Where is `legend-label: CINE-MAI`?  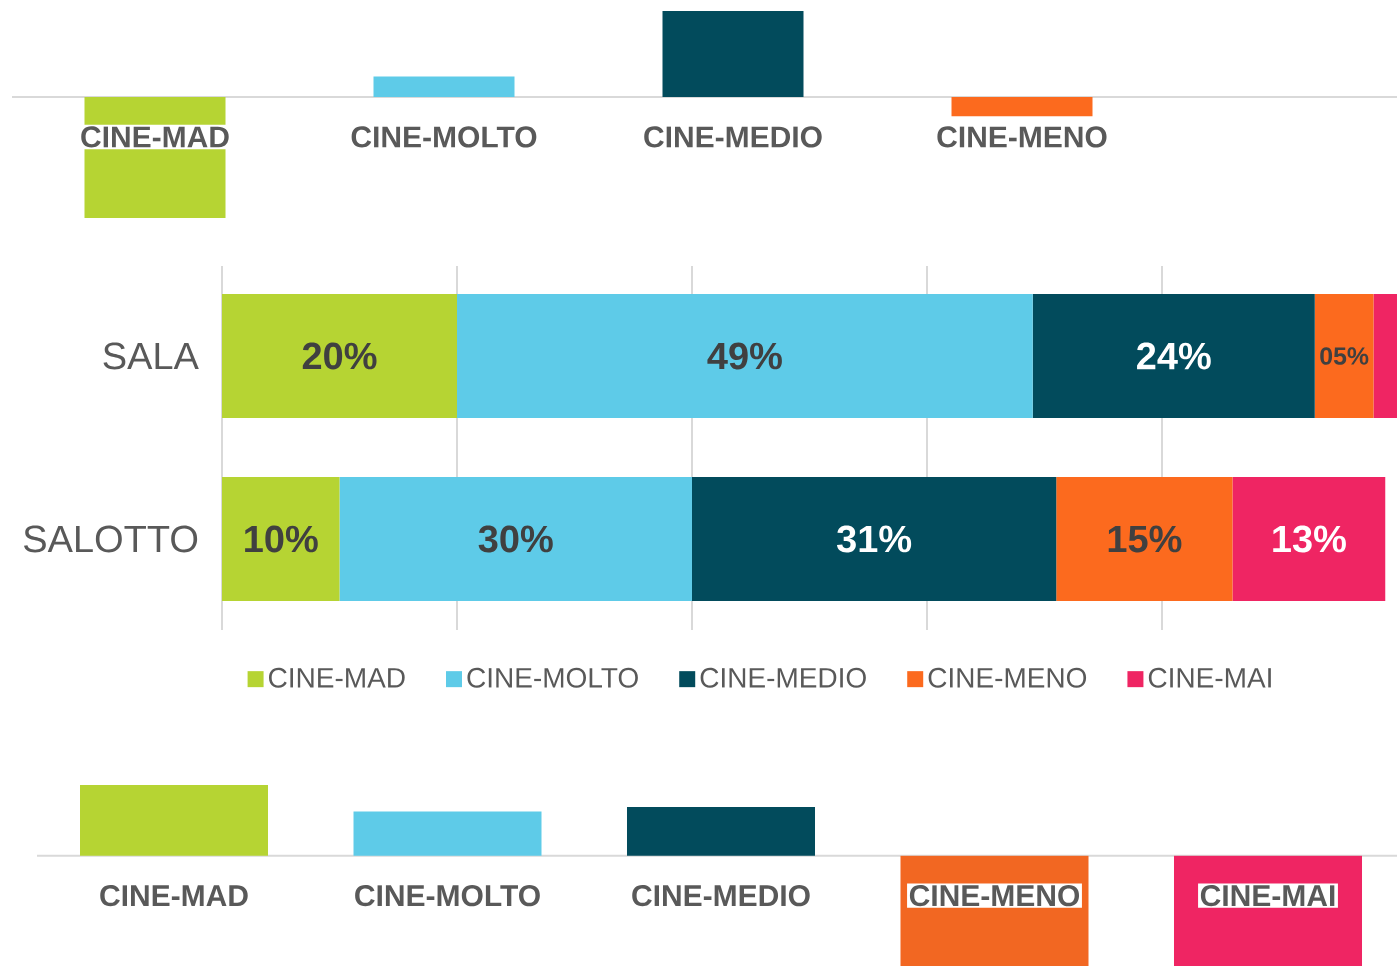
legend-label: CINE-MAI is located at coordinates (1209, 677).